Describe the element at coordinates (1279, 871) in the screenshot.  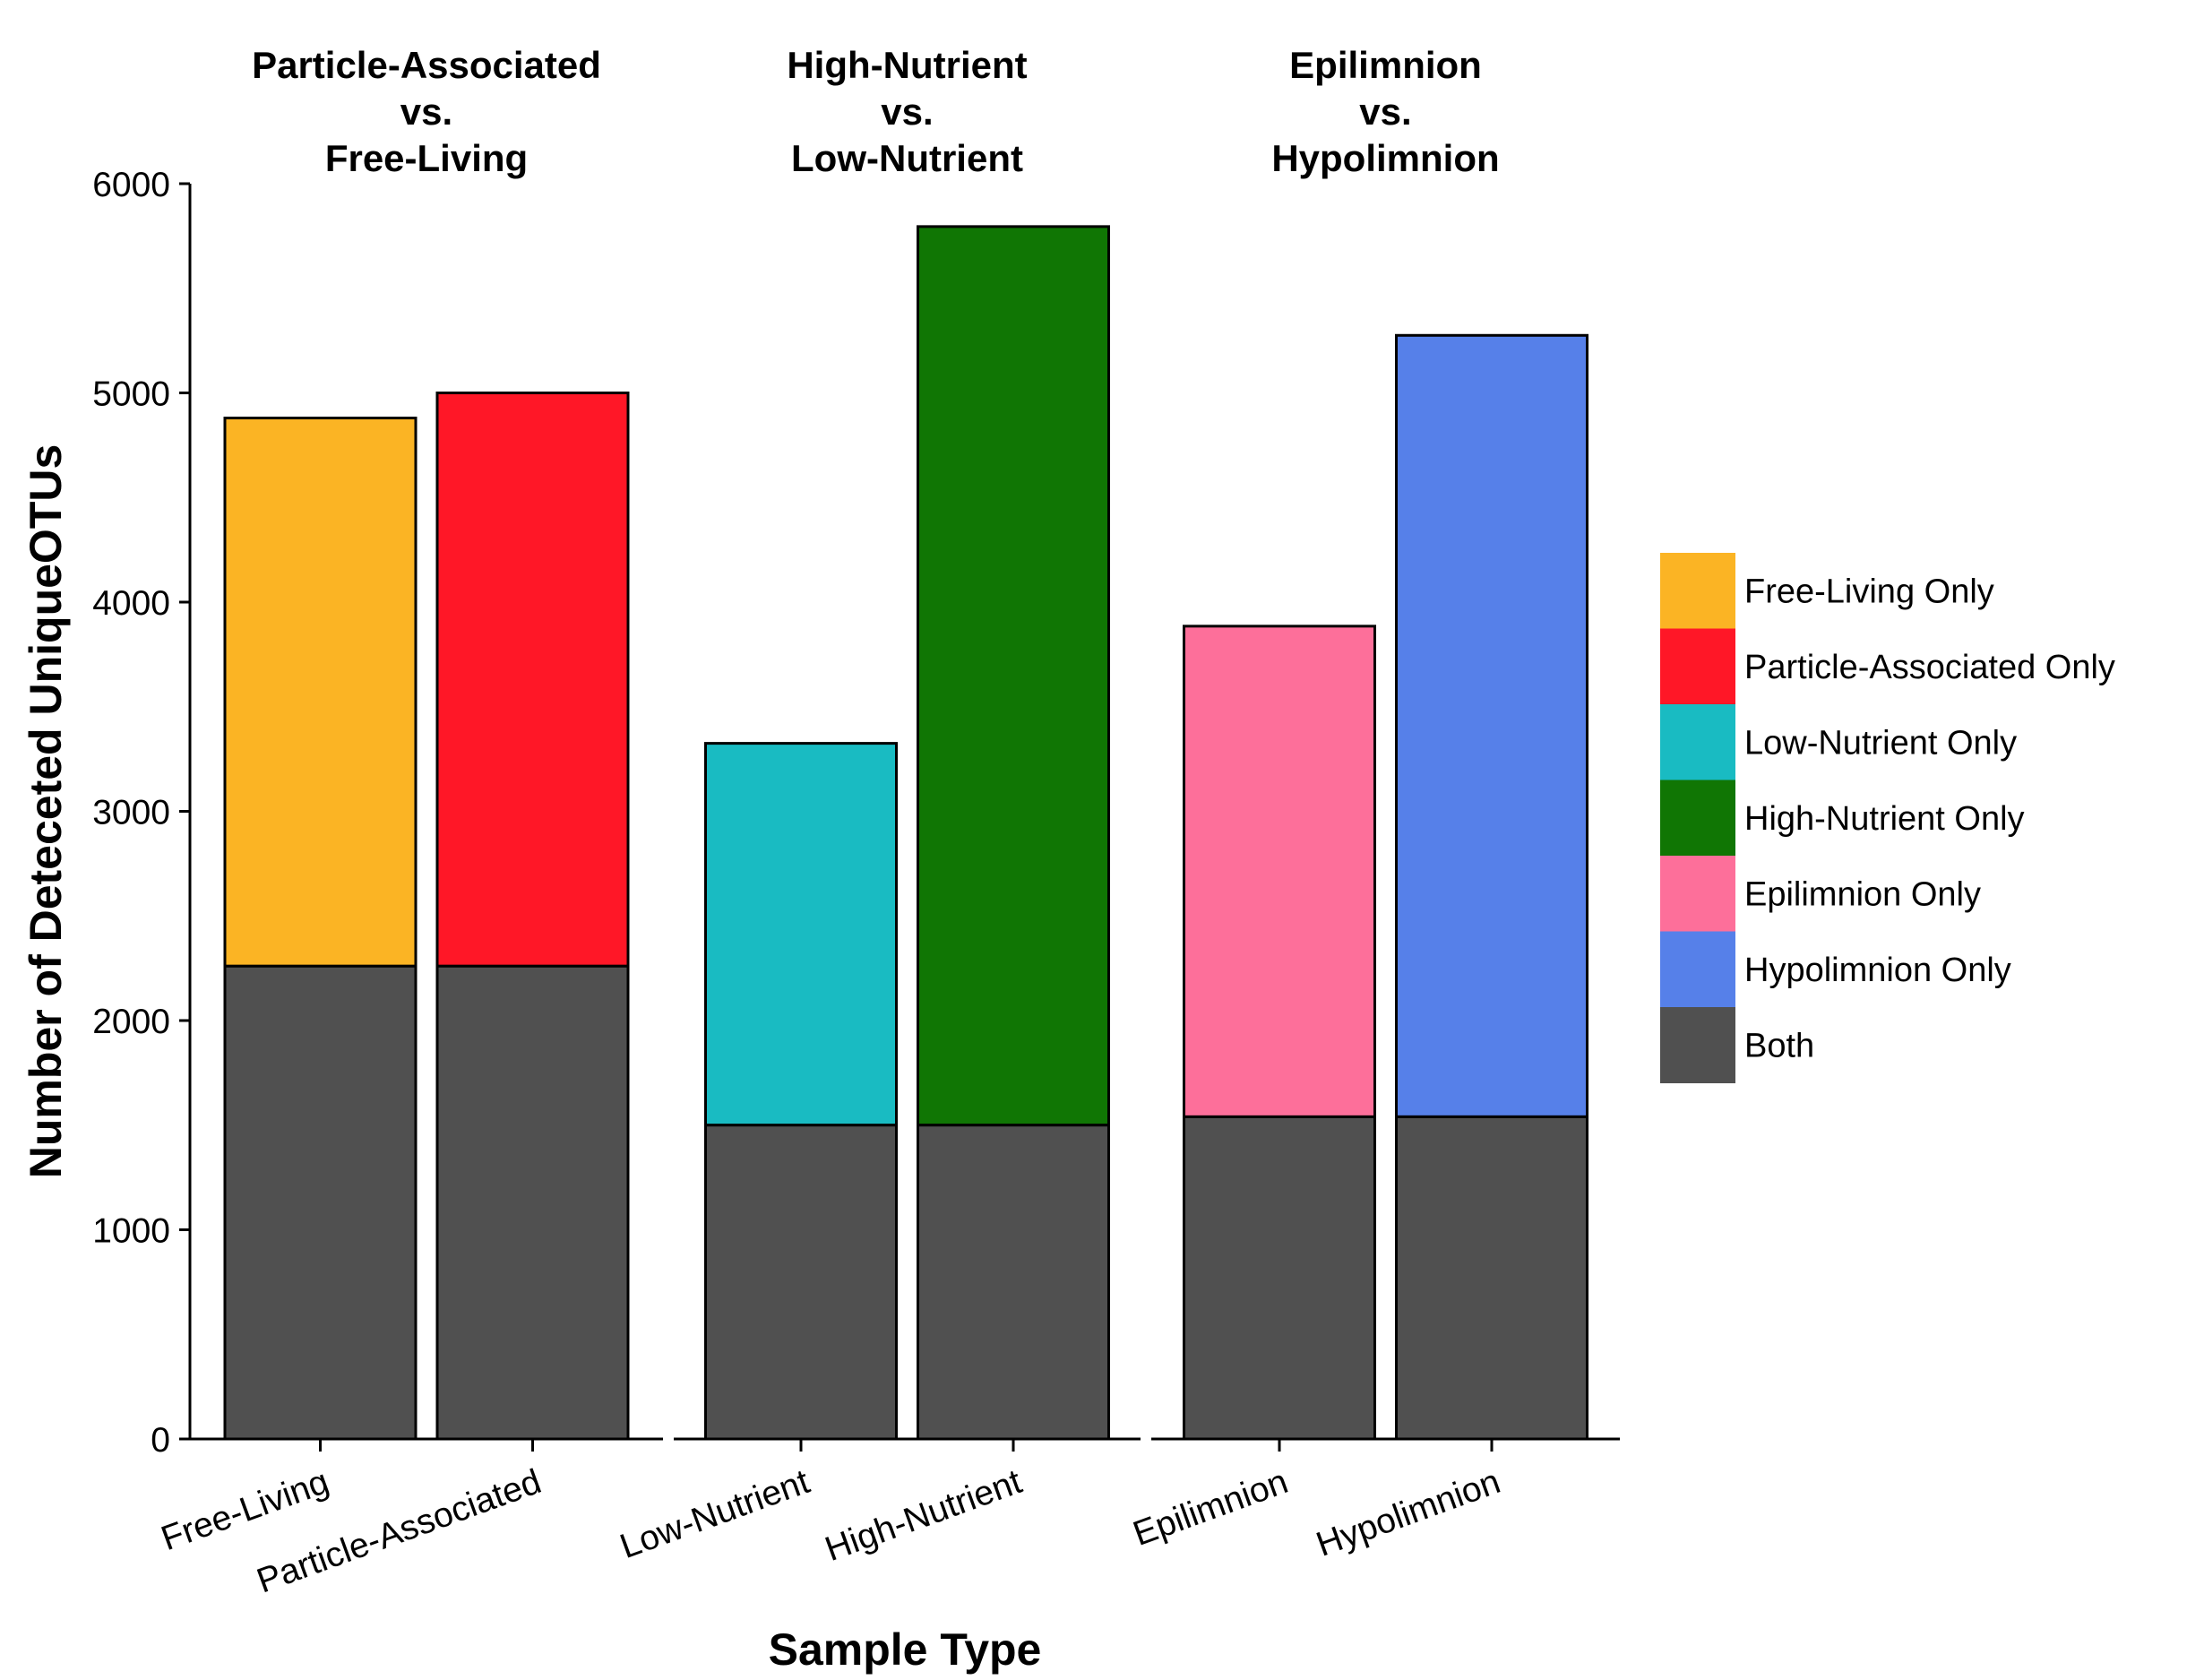
I see `bar-segment-epilimnion-only` at that location.